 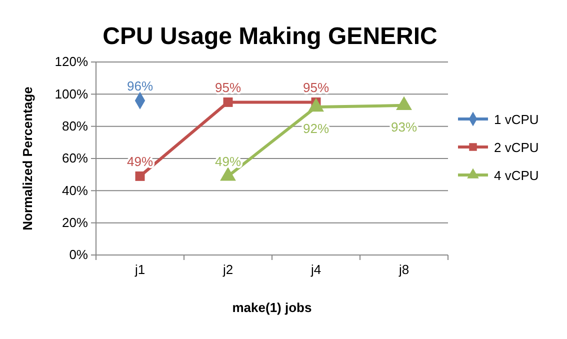 I want to click on x-tick-label: j2, so click(x=228, y=270).